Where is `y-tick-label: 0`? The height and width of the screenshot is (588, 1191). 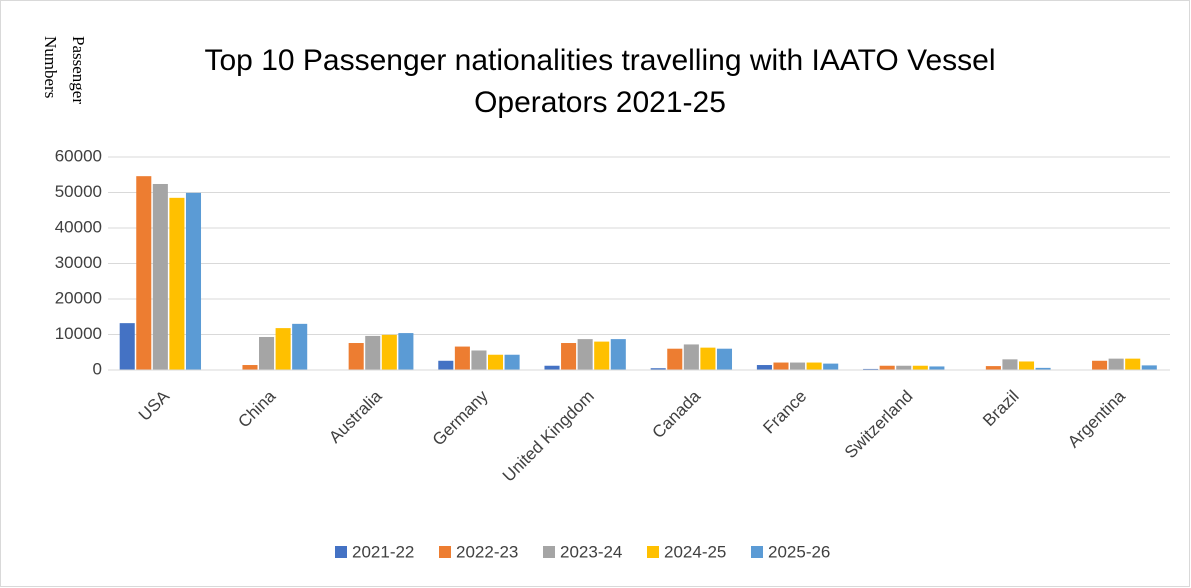 y-tick-label: 0 is located at coordinates (97, 368).